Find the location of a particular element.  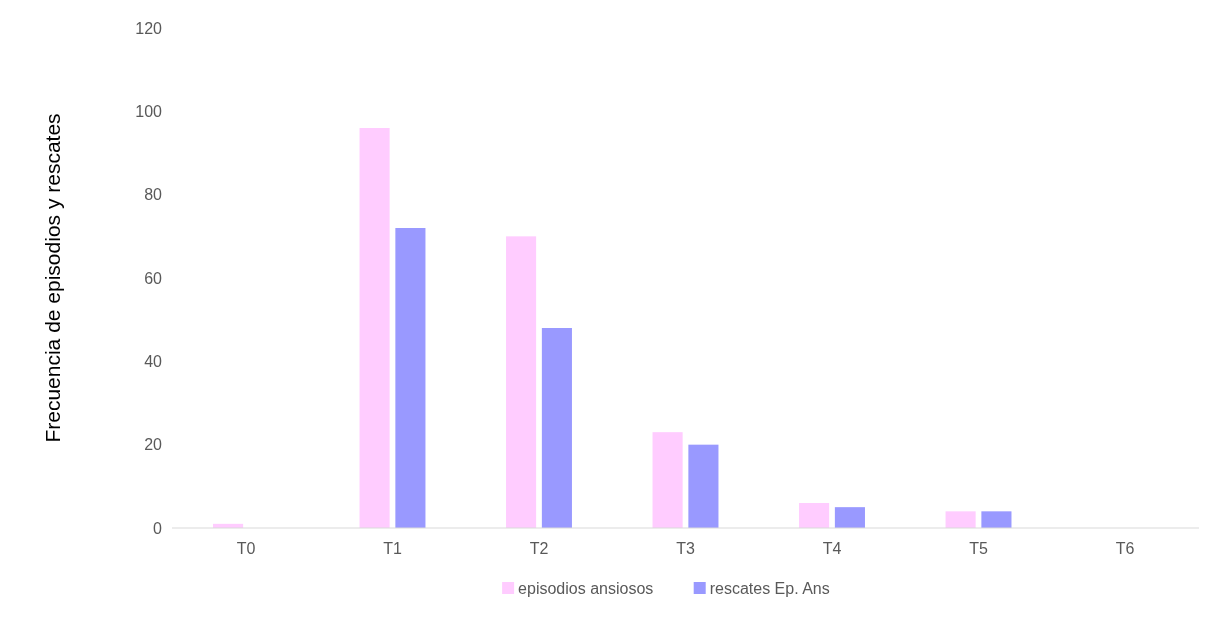

y-axis-title: Frecuencia de episodios y rescates is located at coordinates (52, 278).